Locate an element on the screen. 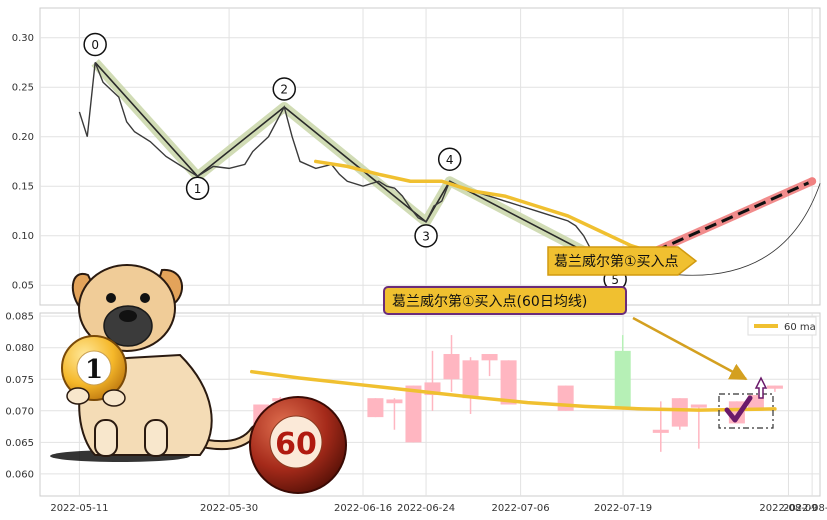  highlight-box is located at coordinates (746, 411).